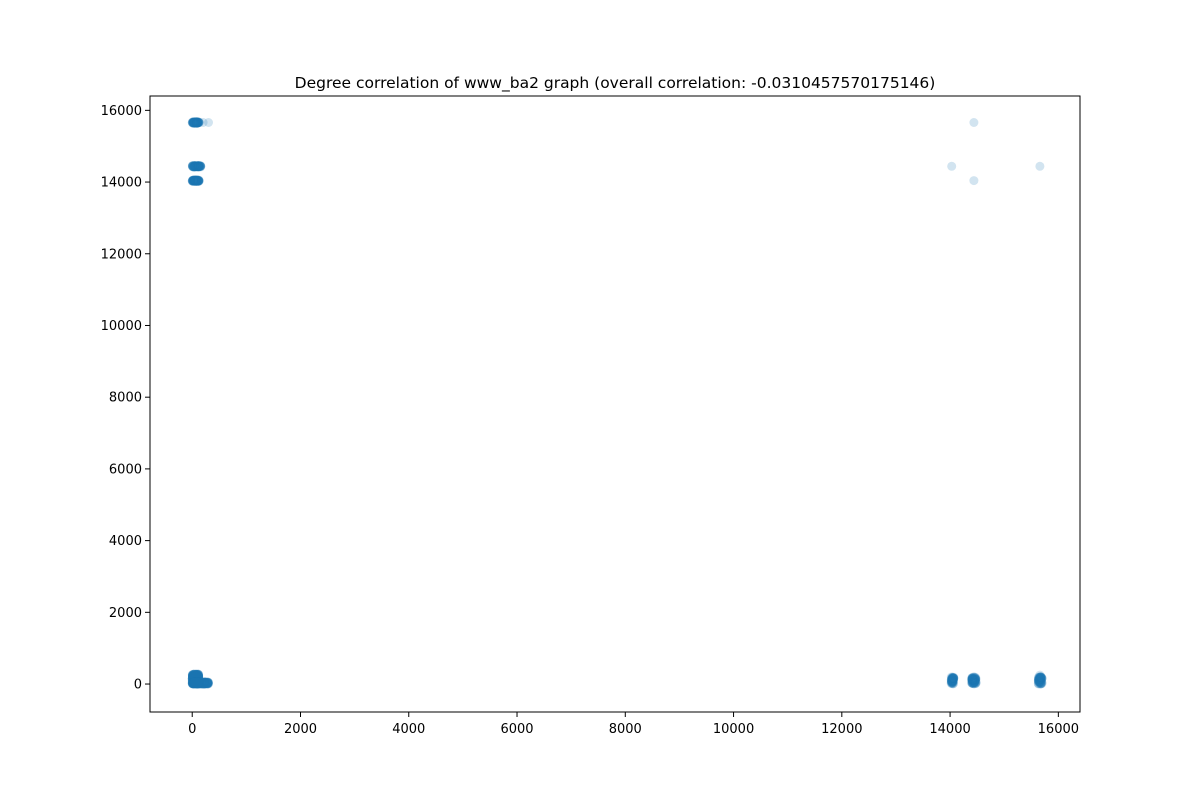 This screenshot has width=1200, height=800. What do you see at coordinates (841, 729) in the screenshot?
I see `x-tick-label: 12000` at bounding box center [841, 729].